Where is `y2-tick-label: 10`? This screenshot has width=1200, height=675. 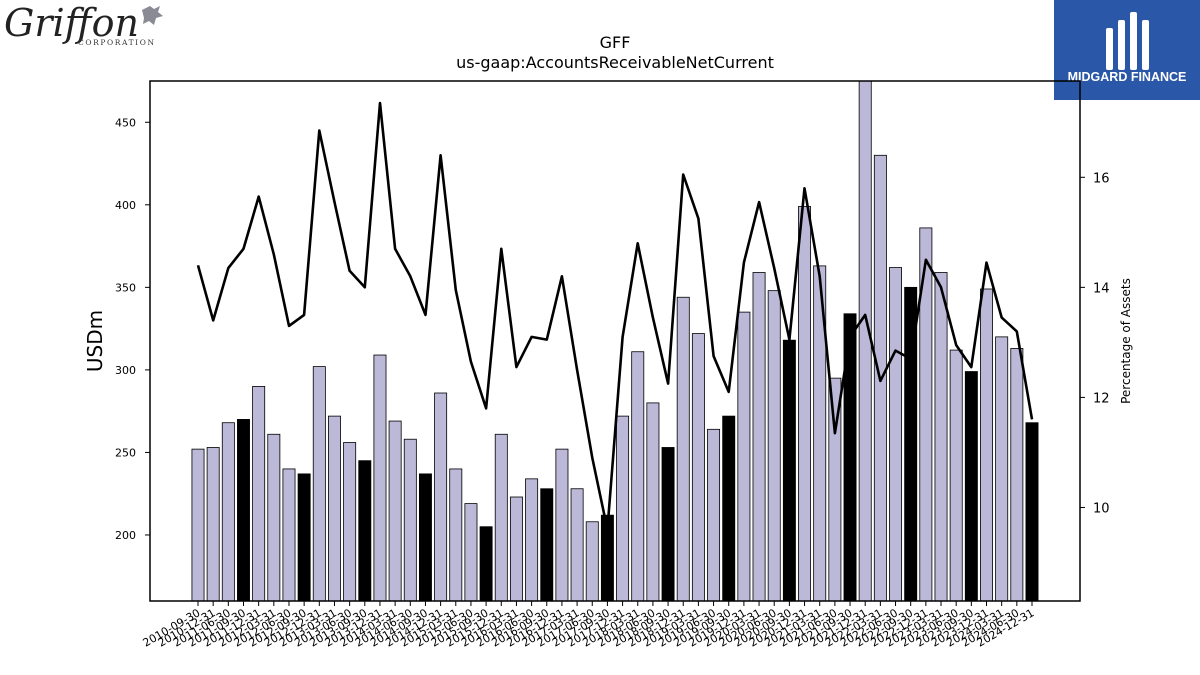
y2-tick-label: 10 is located at coordinates (1101, 508).